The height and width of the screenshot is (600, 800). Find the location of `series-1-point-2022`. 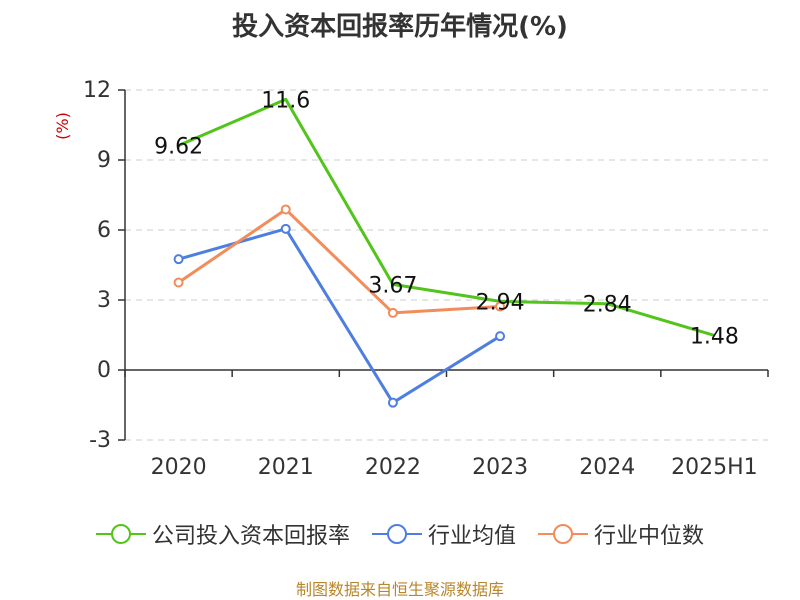

series-1-point-2022 is located at coordinates (392, 402).